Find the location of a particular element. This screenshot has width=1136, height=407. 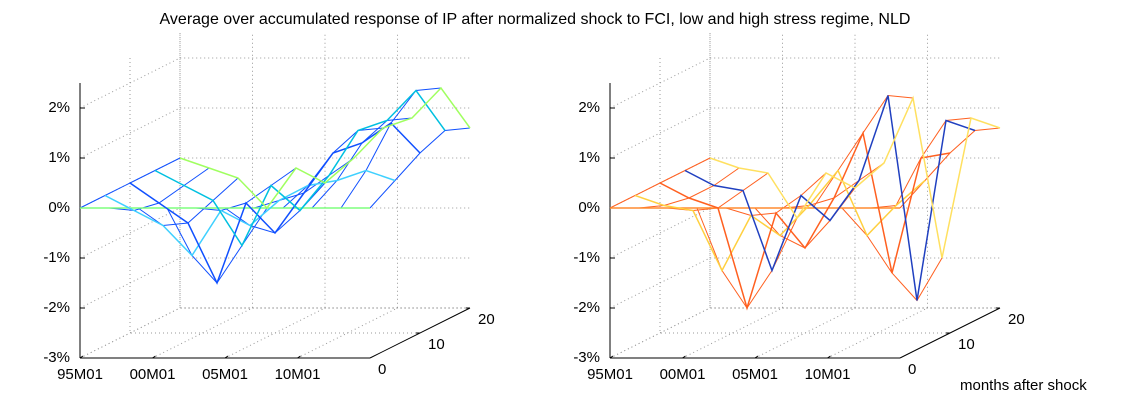

y-axis-label: months after shock is located at coordinates (1023, 385).